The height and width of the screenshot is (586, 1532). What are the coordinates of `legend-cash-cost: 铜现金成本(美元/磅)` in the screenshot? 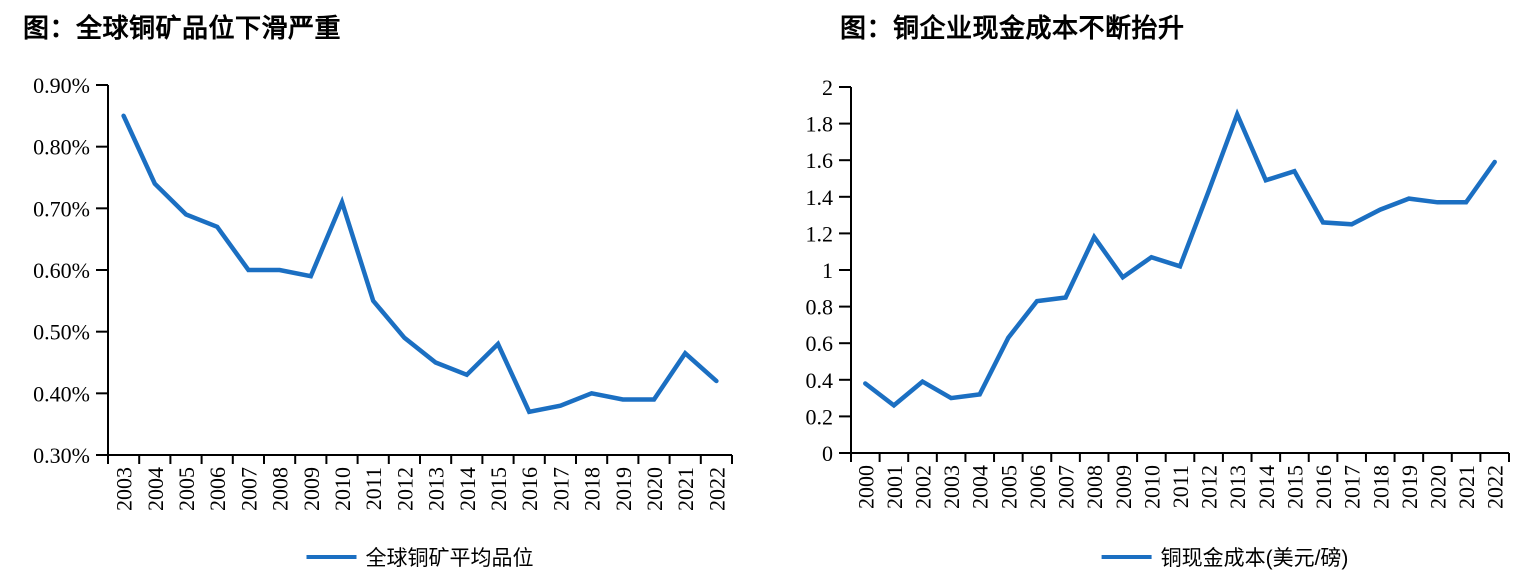 It's located at (1225, 557).